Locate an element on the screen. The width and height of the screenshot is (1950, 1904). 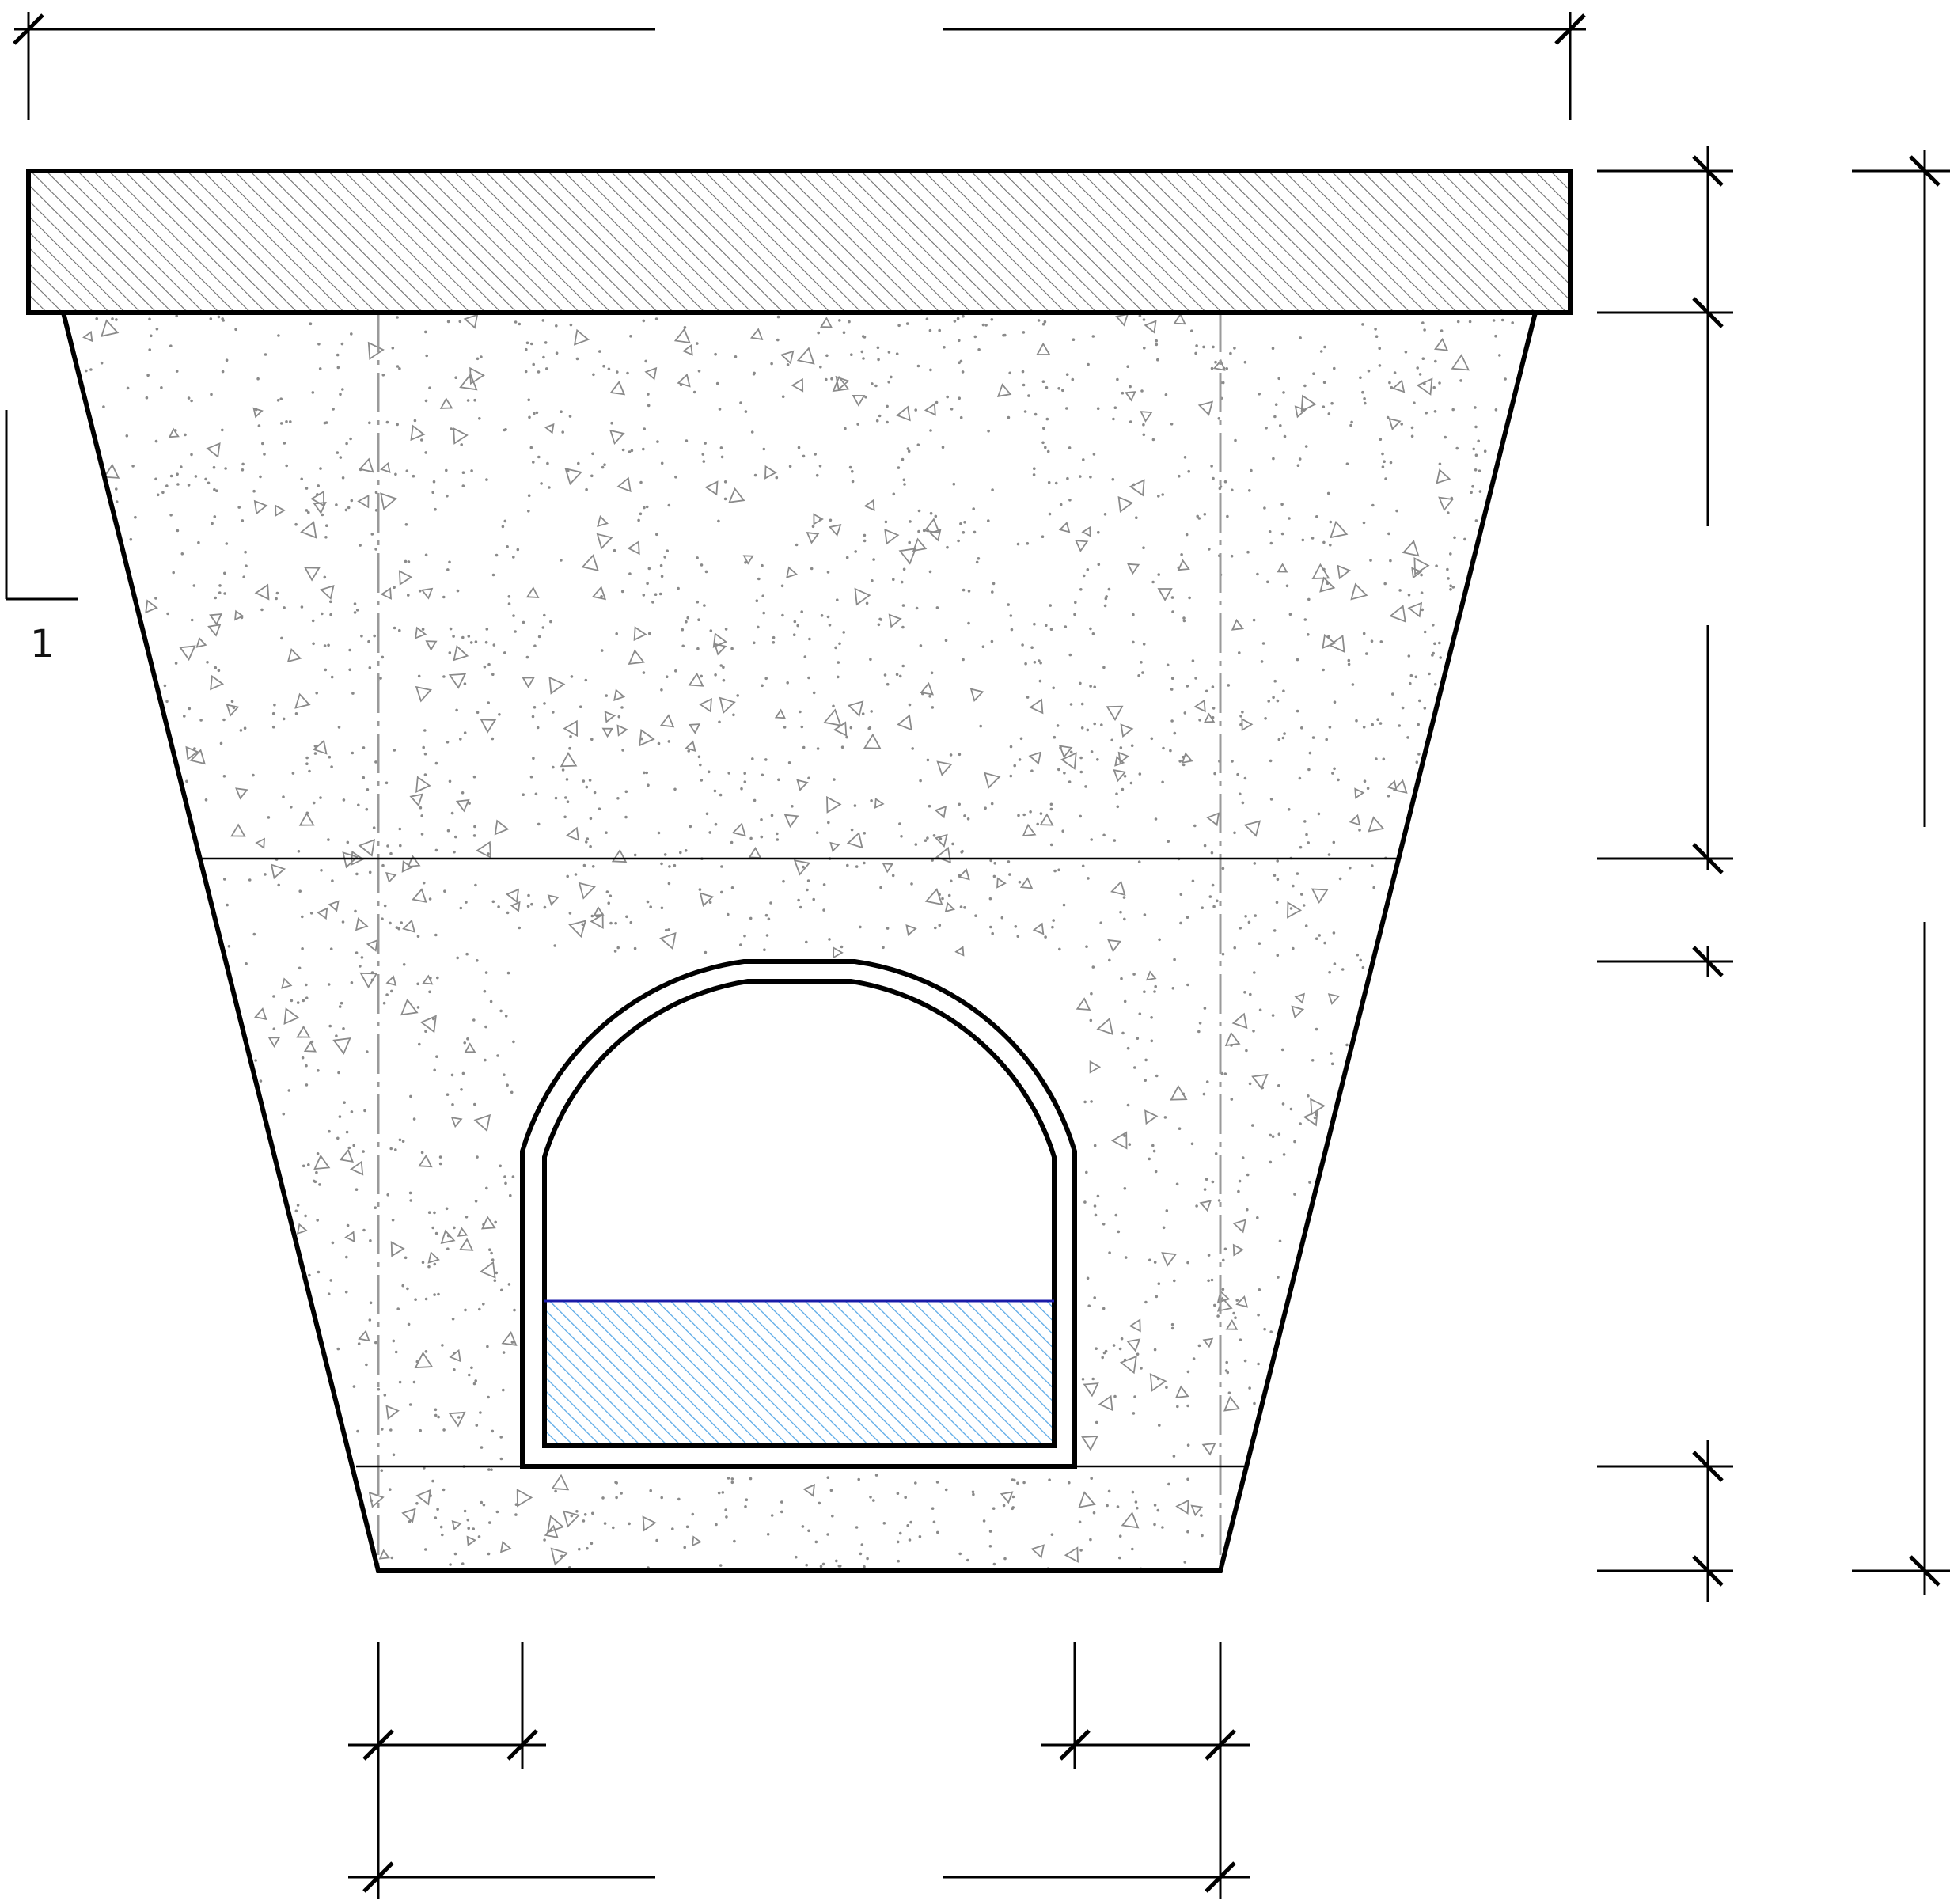
slope-label: 1 is located at coordinates (42, 644).